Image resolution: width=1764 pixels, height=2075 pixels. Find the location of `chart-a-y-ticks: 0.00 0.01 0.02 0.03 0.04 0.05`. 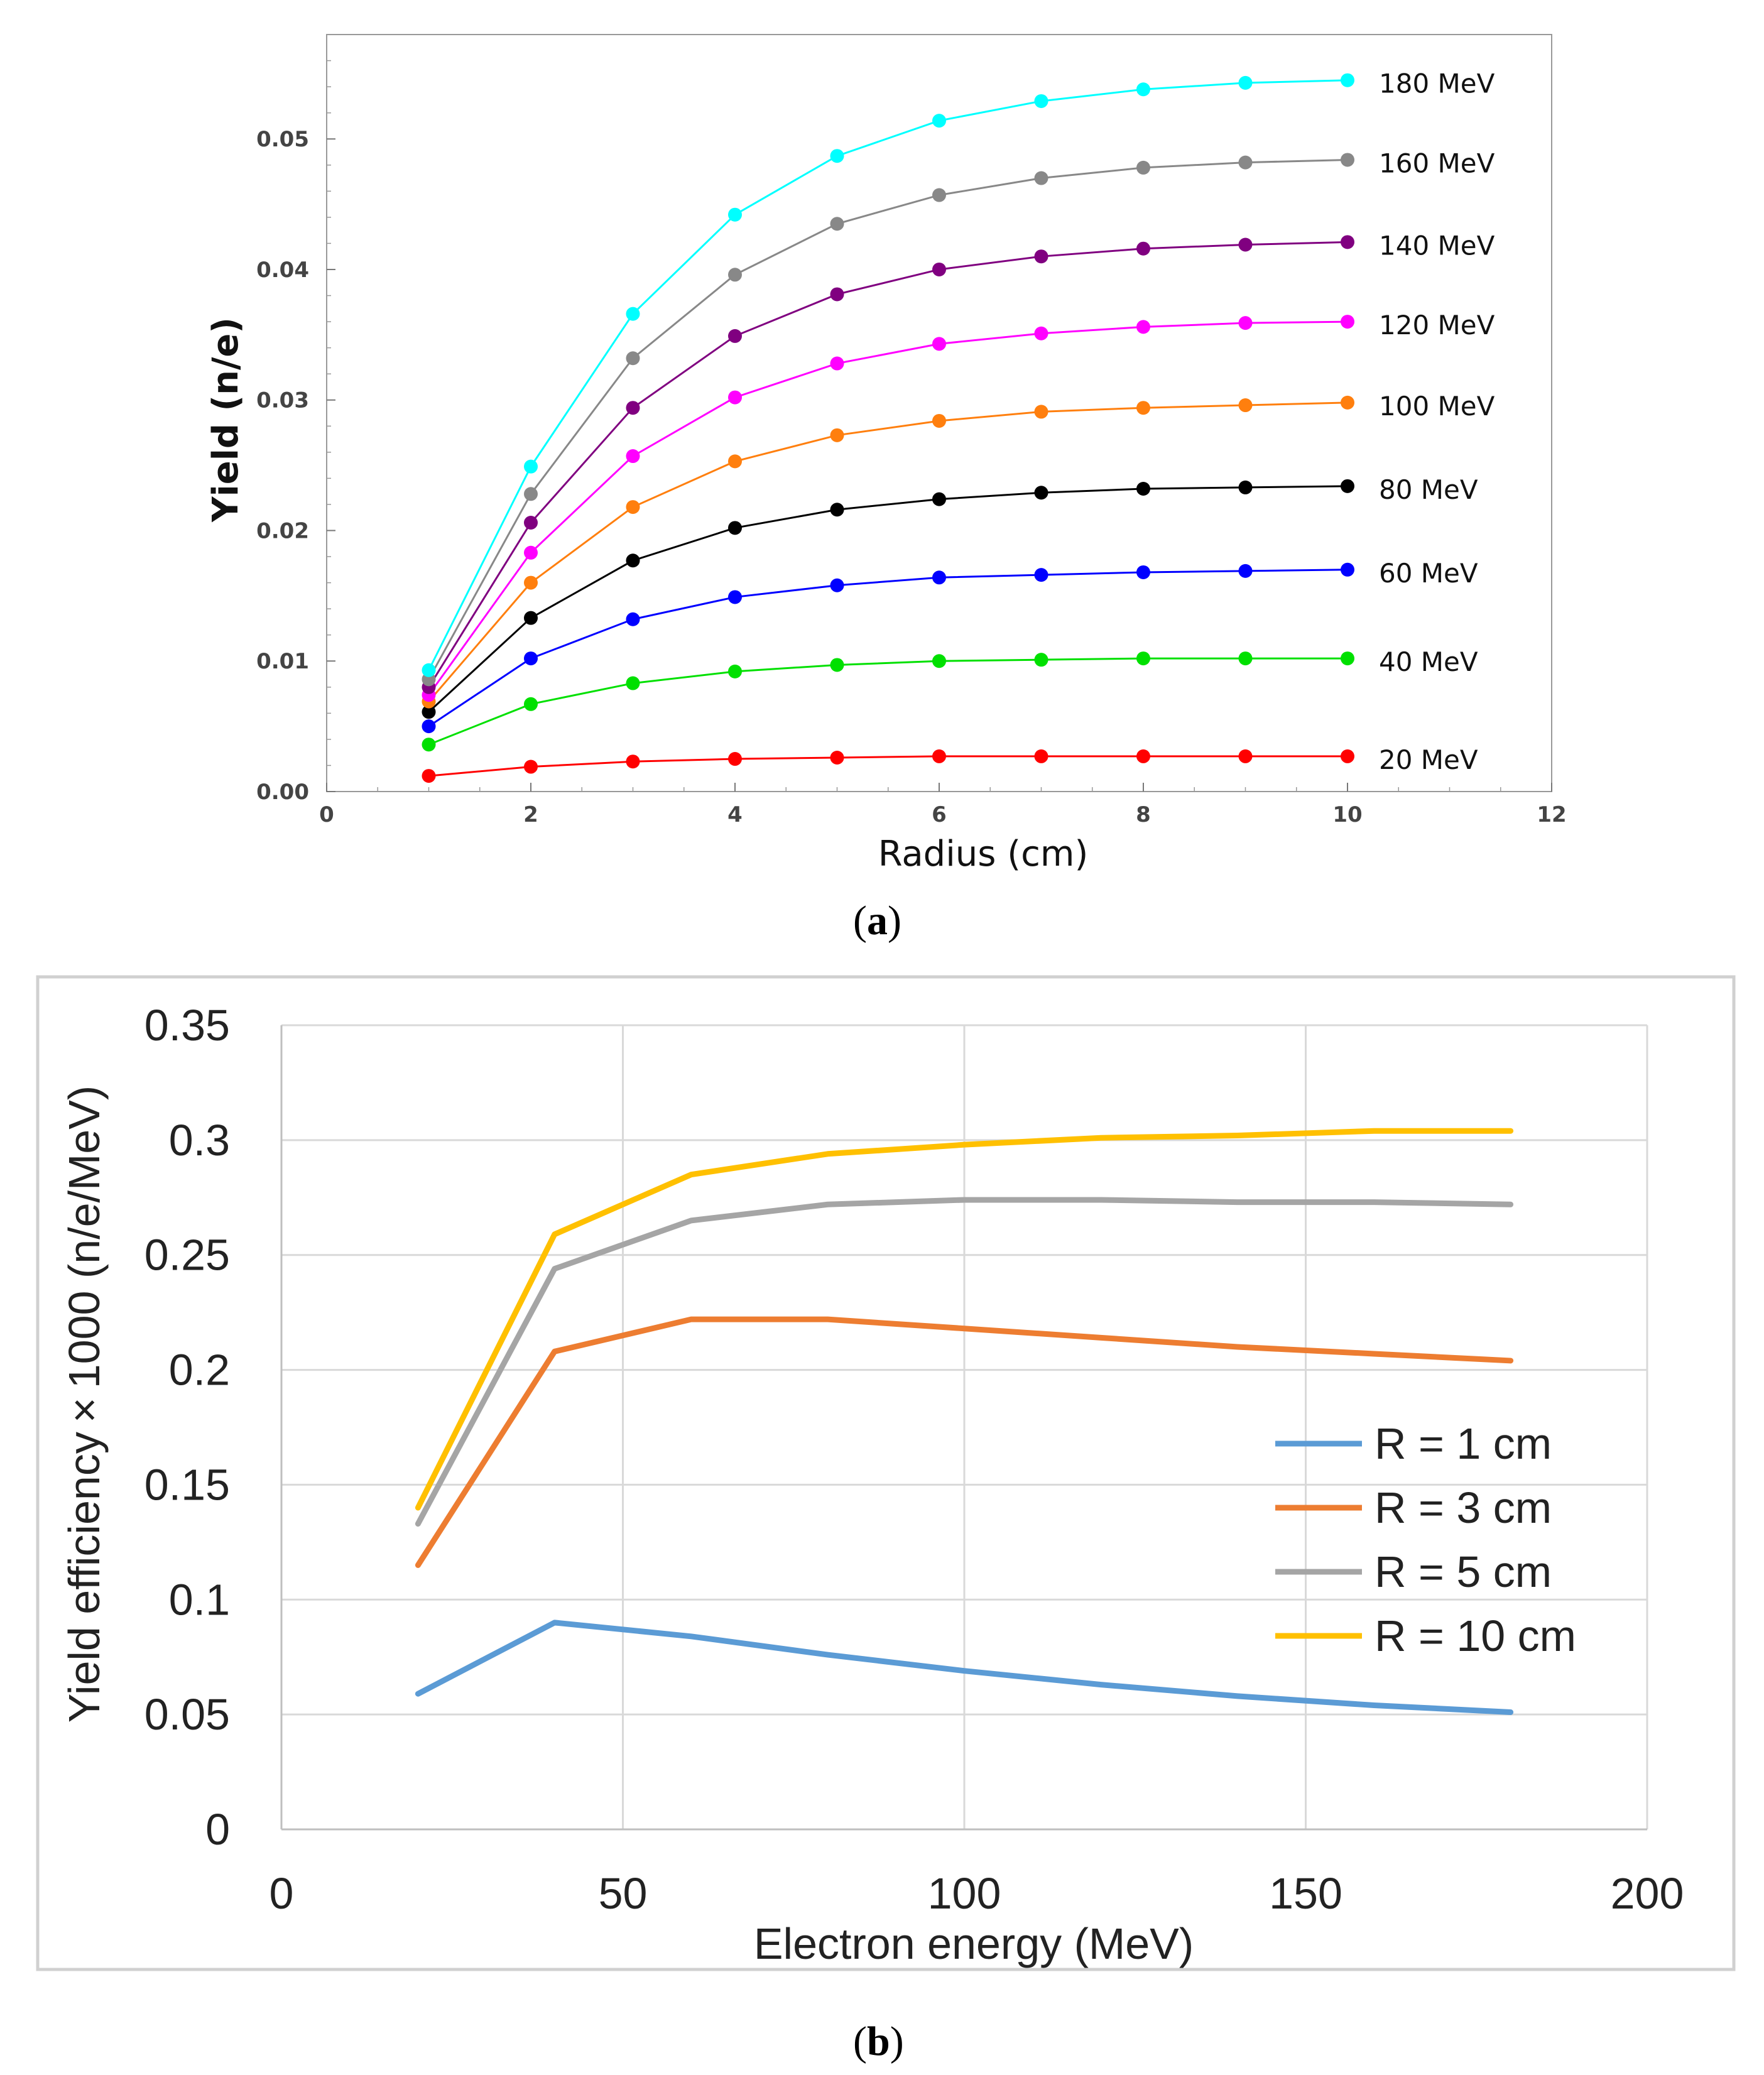

chart-a-y-ticks: 0.00 0.01 0.02 0.03 0.04 0.05 is located at coordinates (295, 432).